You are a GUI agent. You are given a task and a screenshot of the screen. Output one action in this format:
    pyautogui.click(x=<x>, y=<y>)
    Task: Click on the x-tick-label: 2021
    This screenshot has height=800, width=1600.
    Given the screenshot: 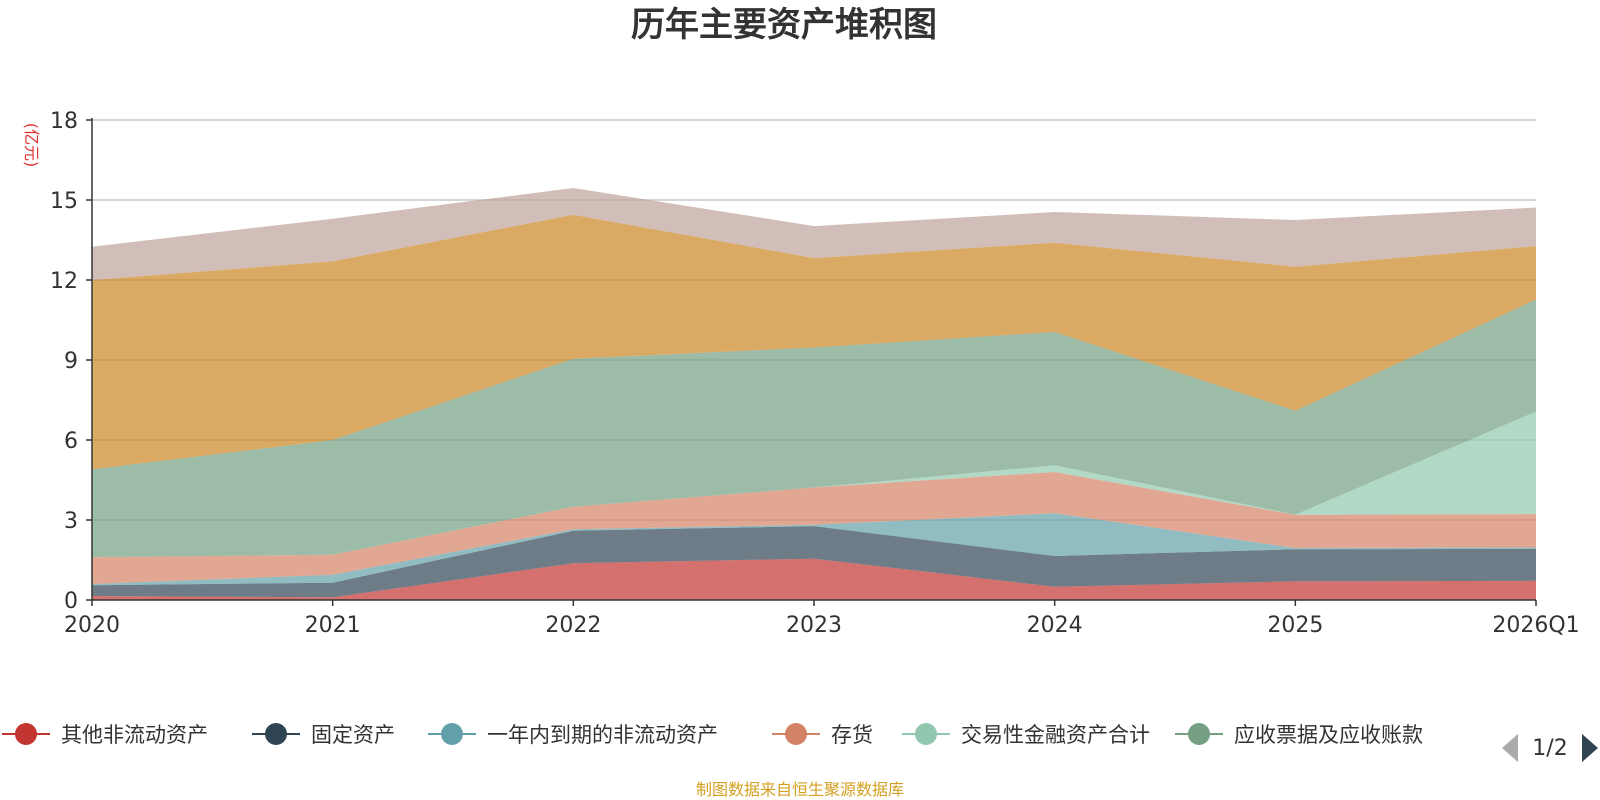 What is the action you would take?
    pyautogui.click(x=333, y=625)
    